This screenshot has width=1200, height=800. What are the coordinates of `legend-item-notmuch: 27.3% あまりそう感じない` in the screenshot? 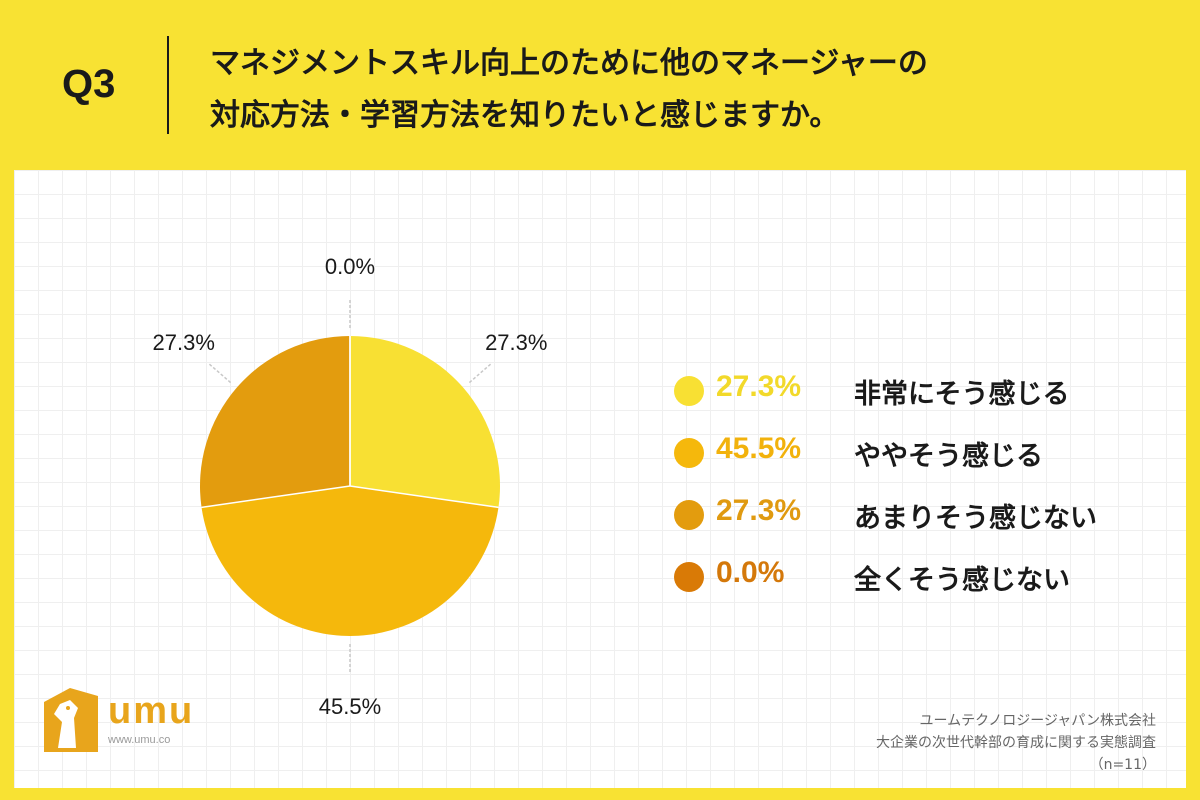 It's located at (914, 515).